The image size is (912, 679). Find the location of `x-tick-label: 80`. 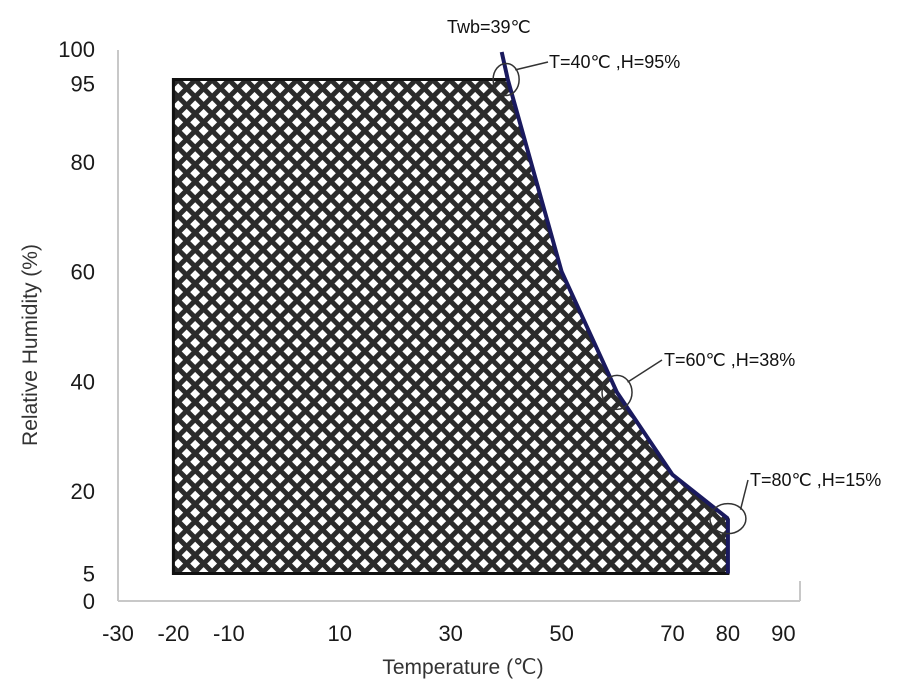

x-tick-label: 80 is located at coordinates (728, 633).